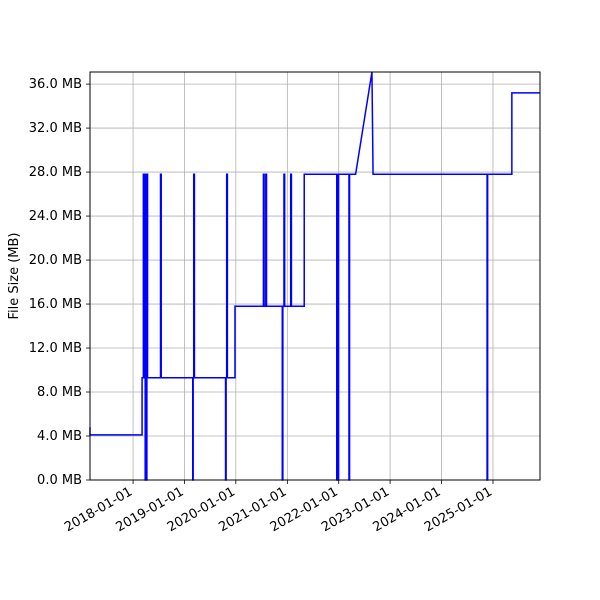 This screenshot has width=600, height=600. Describe the element at coordinates (14, 276) in the screenshot. I see `y-axis-label: File Size (MB)` at that location.